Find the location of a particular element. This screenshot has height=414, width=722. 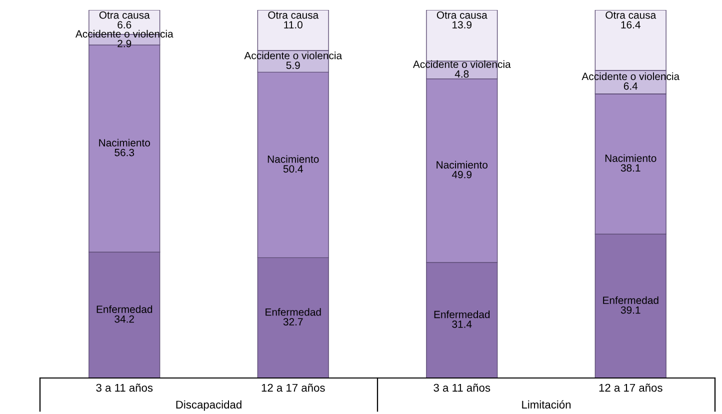

text: Limitación is located at coordinates (546, 404).